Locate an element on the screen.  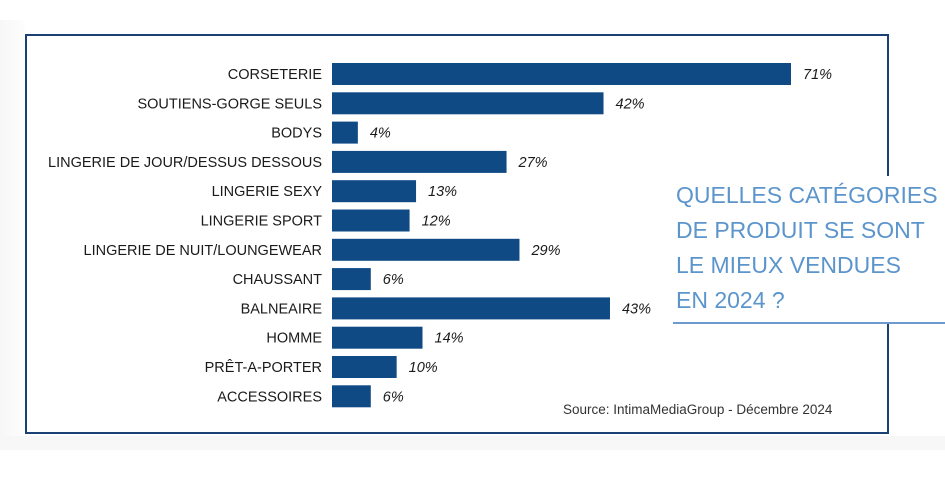
value-label: 43% is located at coordinates (636, 309).